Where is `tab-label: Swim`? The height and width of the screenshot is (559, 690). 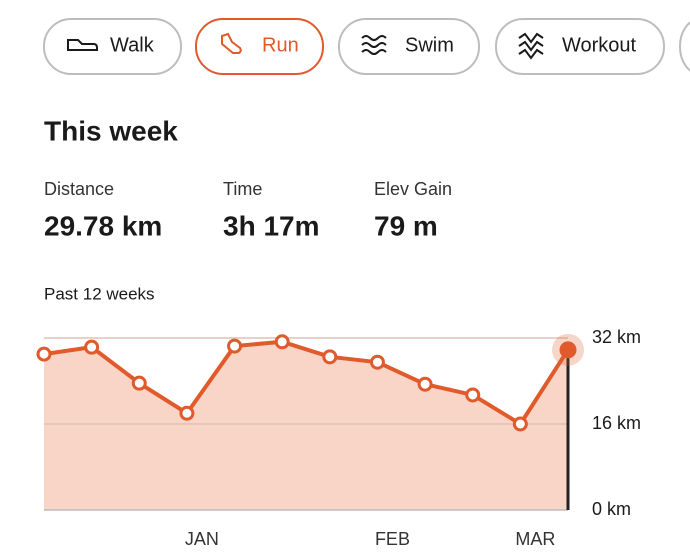 tab-label: Swim is located at coordinates (429, 45).